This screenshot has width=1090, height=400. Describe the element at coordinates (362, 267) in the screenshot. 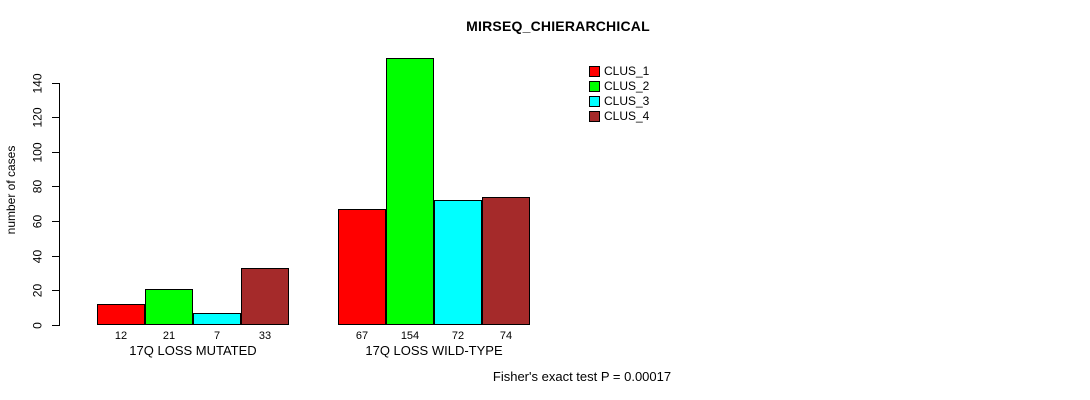

I see `bar-clus-1-group2` at that location.